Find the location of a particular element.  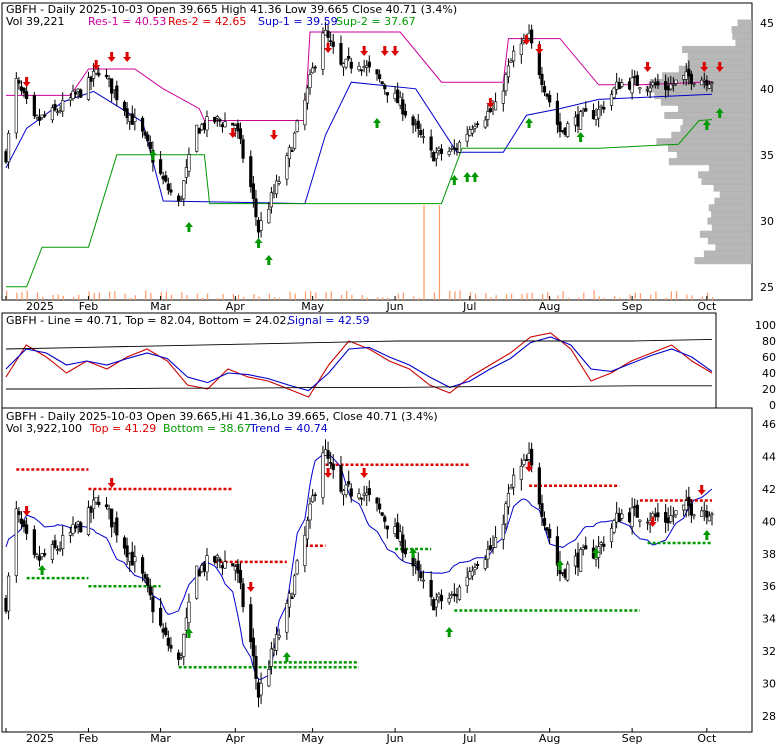

trend-value-label: Trend = 40.74 is located at coordinates (288, 428).